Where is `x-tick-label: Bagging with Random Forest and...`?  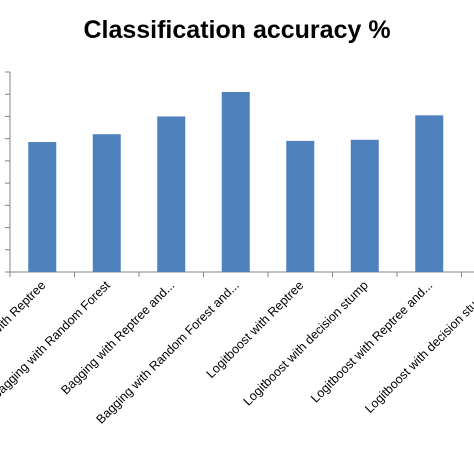 x-tick-label: Bagging with Random Forest and... is located at coordinates (167, 352).